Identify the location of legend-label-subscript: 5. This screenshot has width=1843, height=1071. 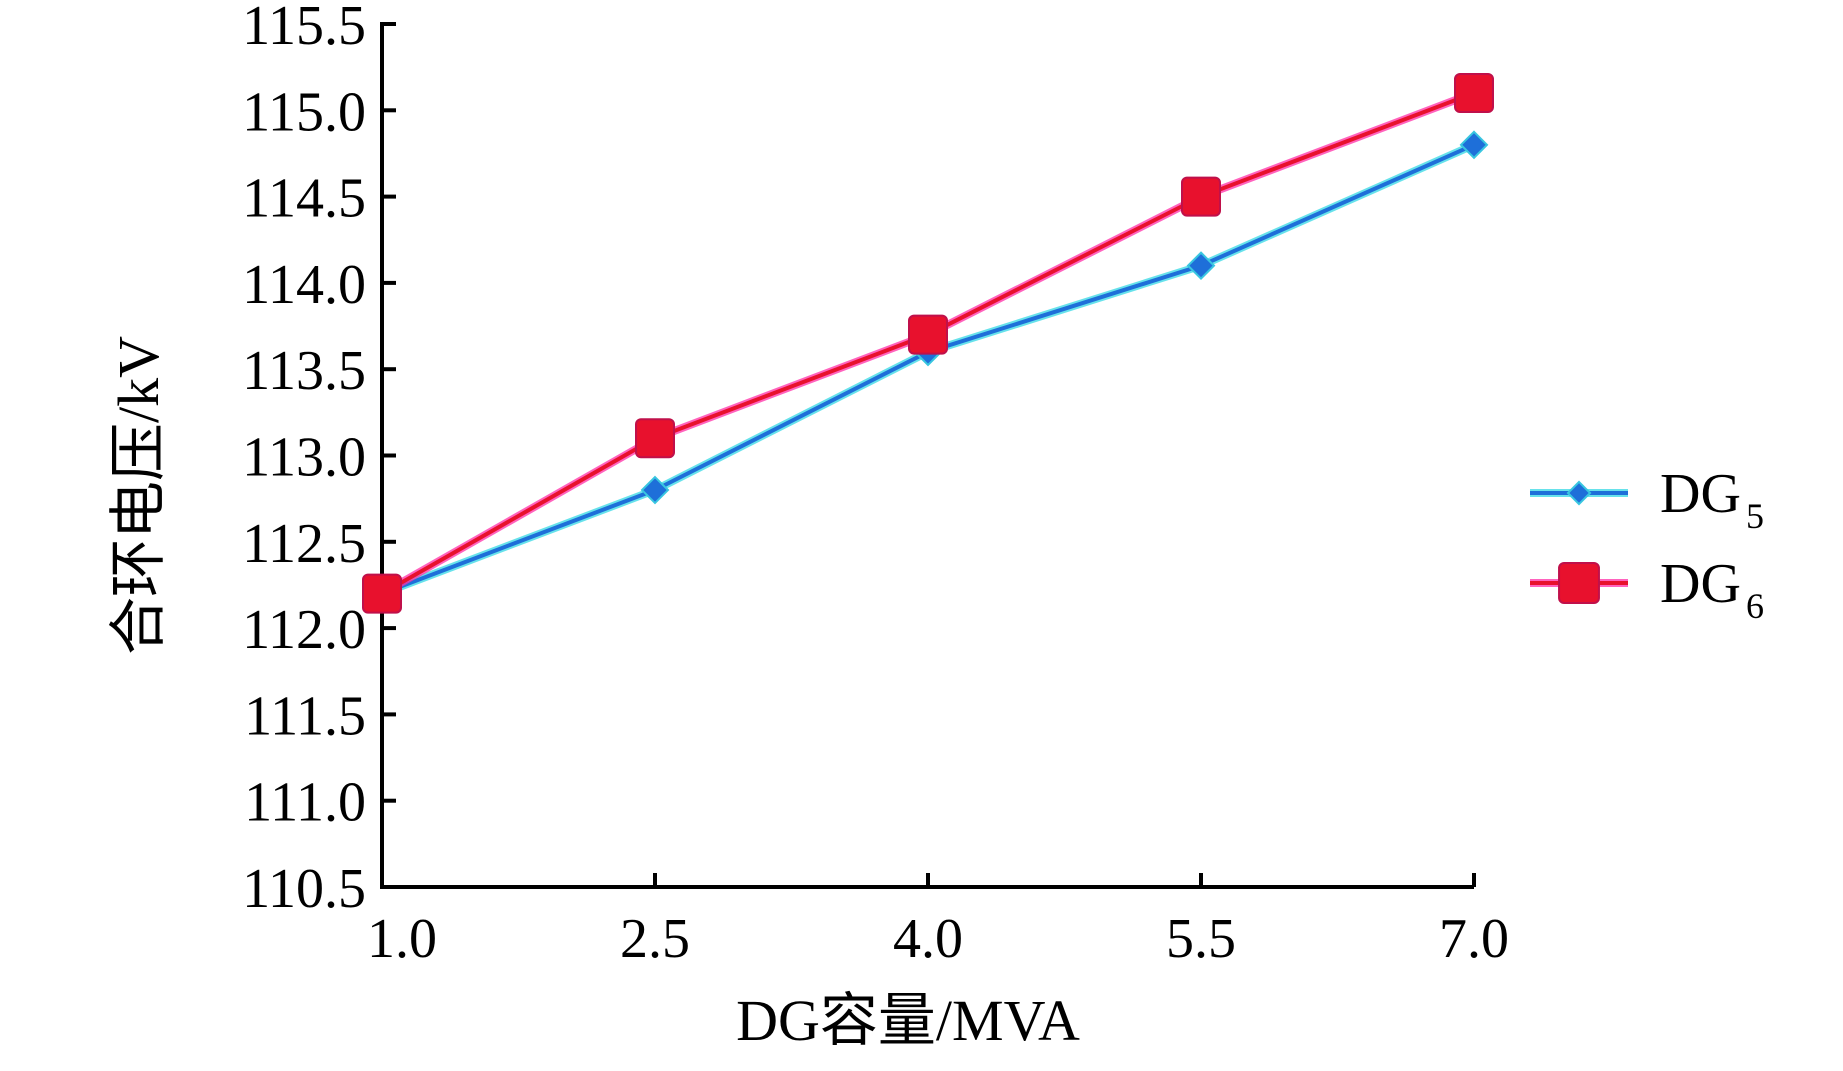
(1755, 516).